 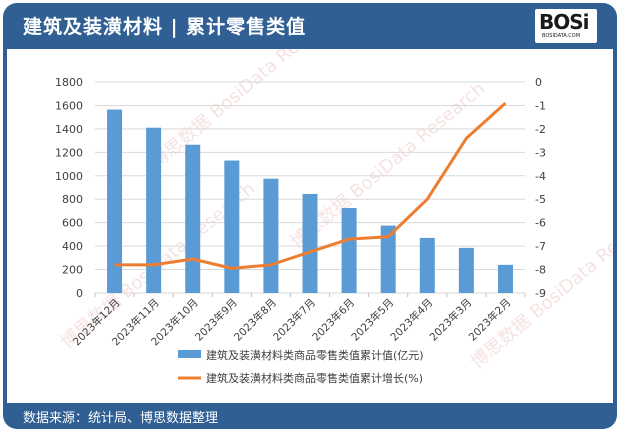 I want to click on left-axis-tick: 1600, so click(x=69, y=105).